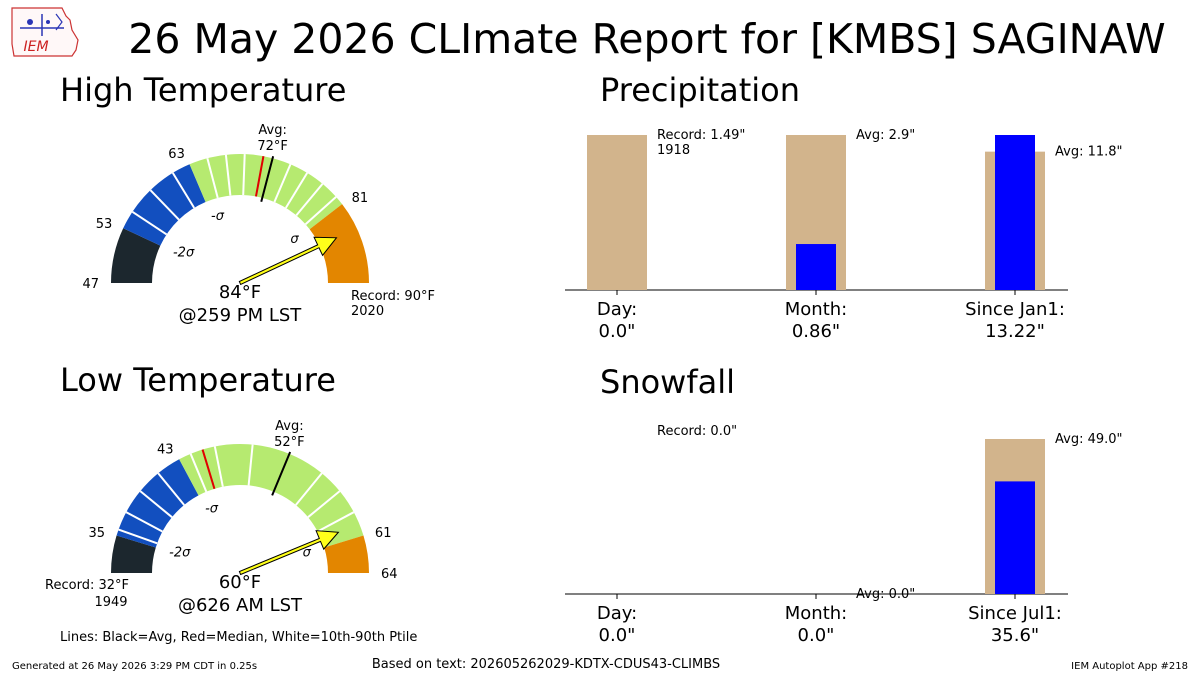 This screenshot has height=675, width=1200. What do you see at coordinates (104, 224) in the screenshot?
I see `gauge-tick-label: 53` at bounding box center [104, 224].